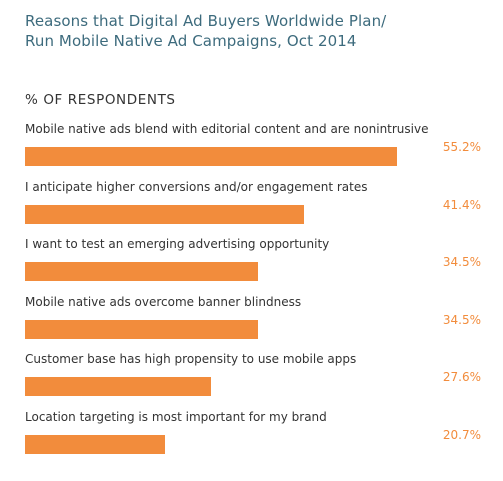 The width and height of the screenshot is (503, 481). Describe the element at coordinates (191, 41) in the screenshot. I see `chart-title-line-2: Run Mobile Native Ad Campaigns, Oct 2014` at that location.